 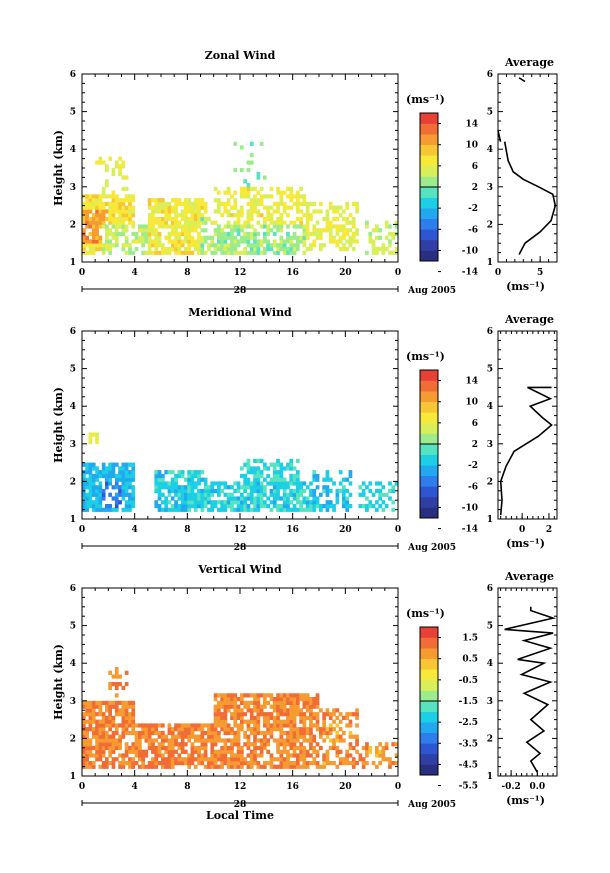 I want to click on x-tick-label: 12, so click(x=240, y=787).